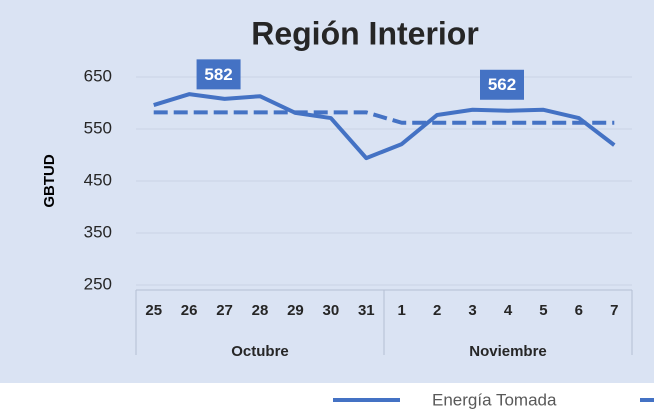  Describe the element at coordinates (472, 310) in the screenshot. I see `x-tick-label: 3` at that location.